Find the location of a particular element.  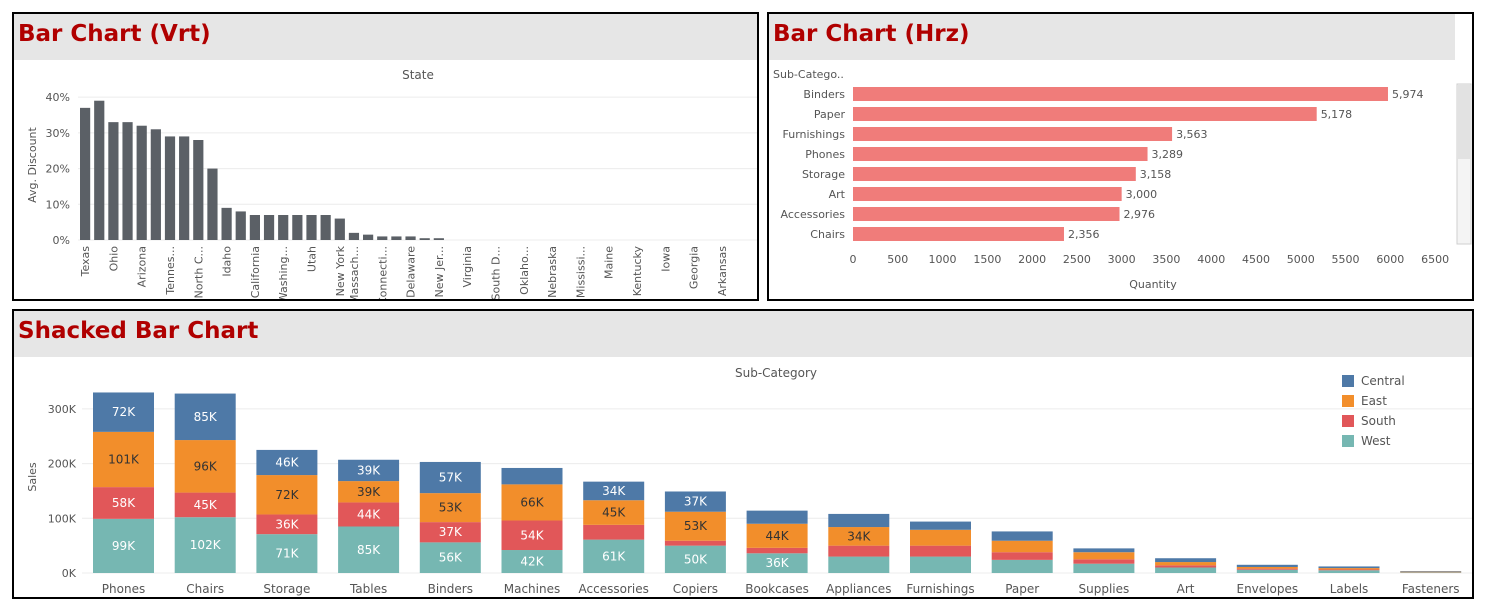

stacked-data-label: 53K is located at coordinates (451, 508).